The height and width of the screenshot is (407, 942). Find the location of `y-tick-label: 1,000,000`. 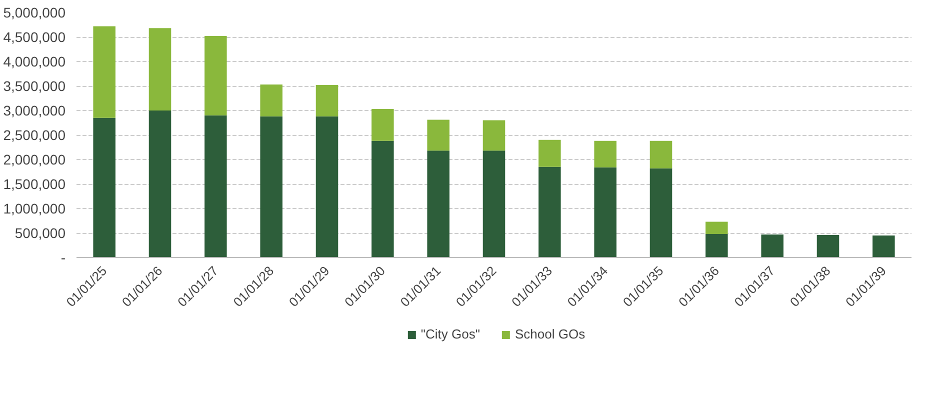

y-tick-label: 1,000,000 is located at coordinates (34, 208).